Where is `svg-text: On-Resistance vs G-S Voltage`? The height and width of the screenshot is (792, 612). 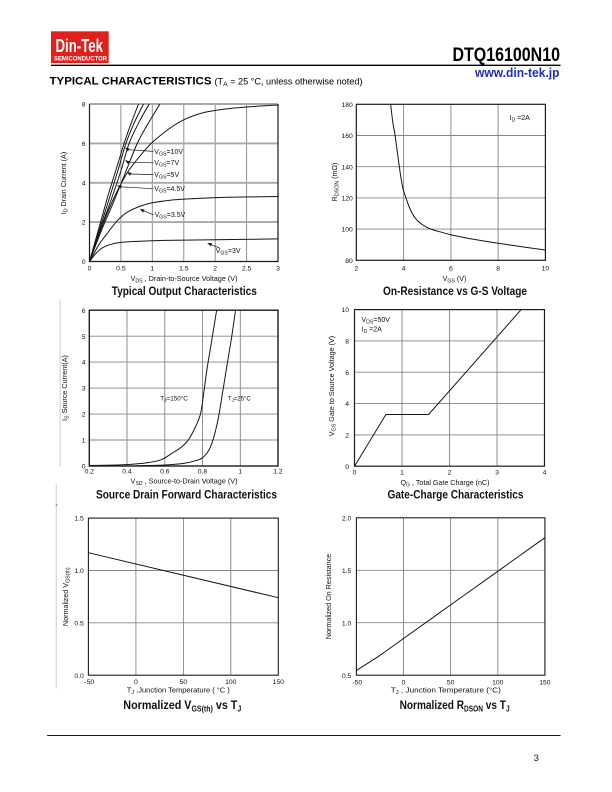
svg-text: On-Resistance vs G-S Voltage is located at coordinates (455, 291).